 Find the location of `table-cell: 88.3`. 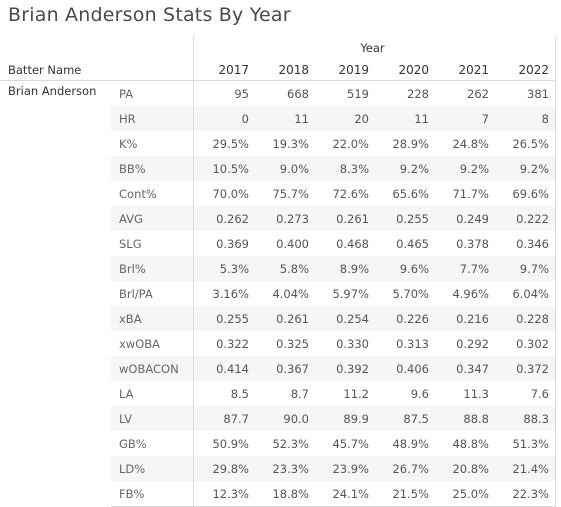

table-cell: 88.3 is located at coordinates (536, 419).